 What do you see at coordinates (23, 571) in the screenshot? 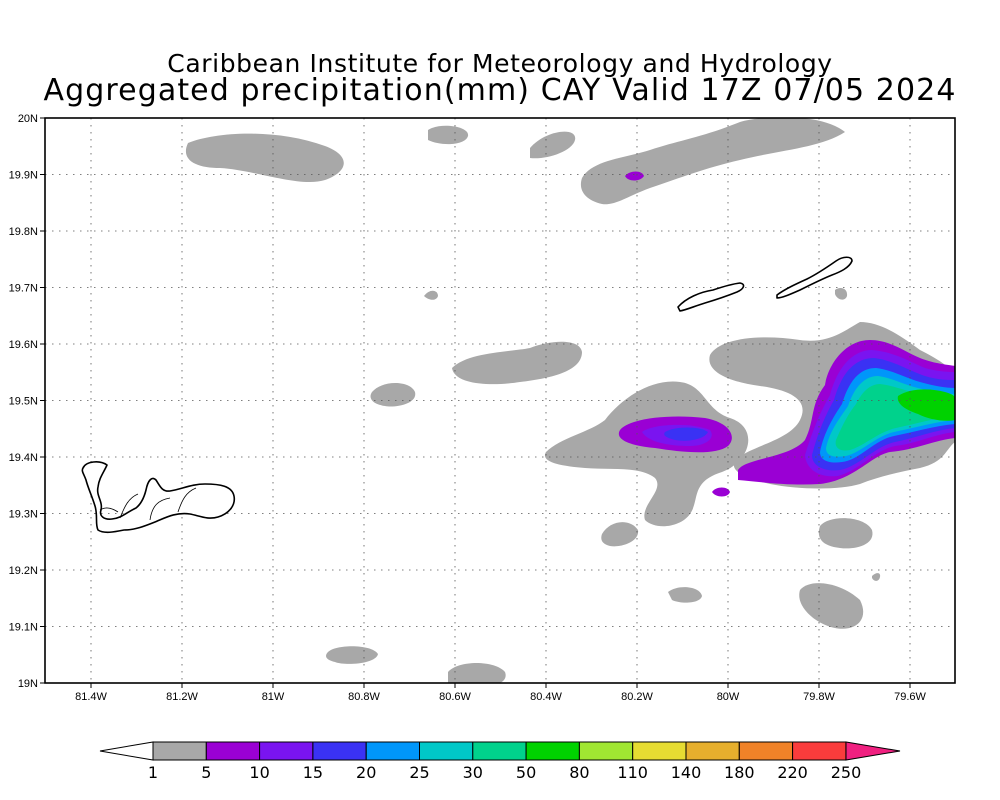
I see `lat-tick-label: 19.2N` at bounding box center [23, 571].